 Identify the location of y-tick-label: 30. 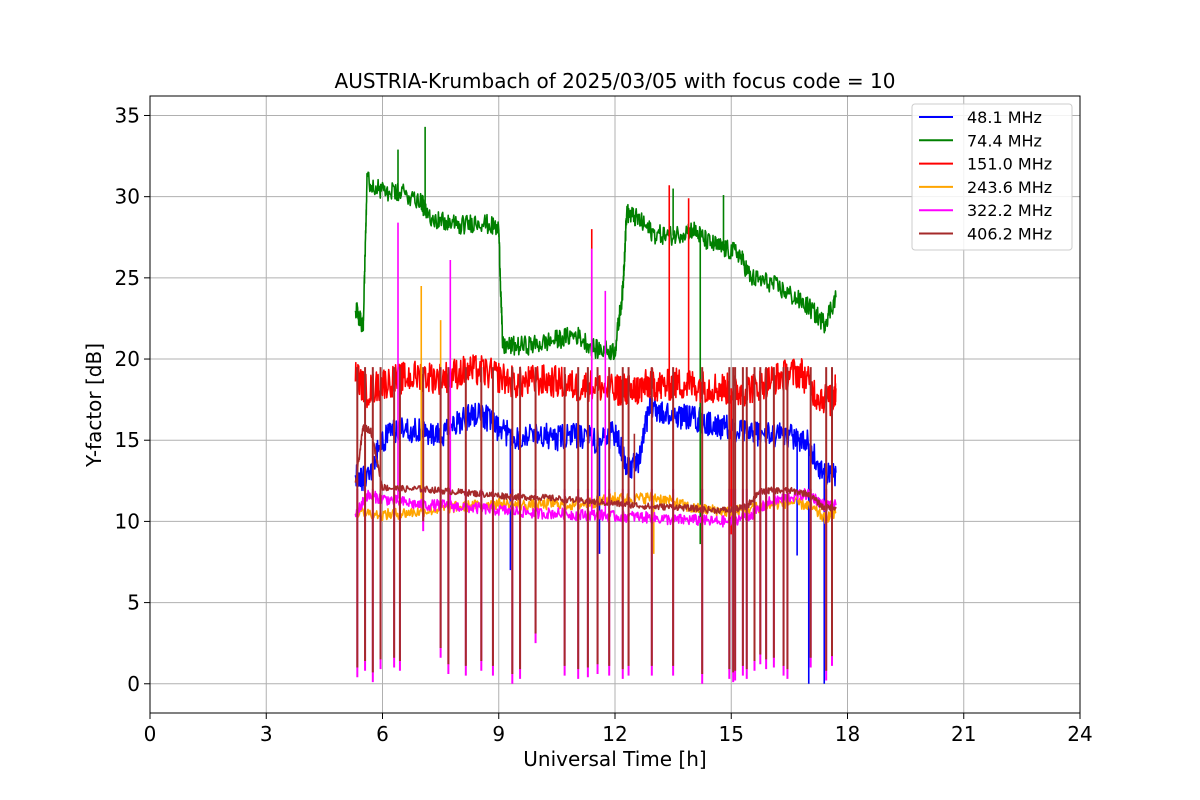
(127, 197).